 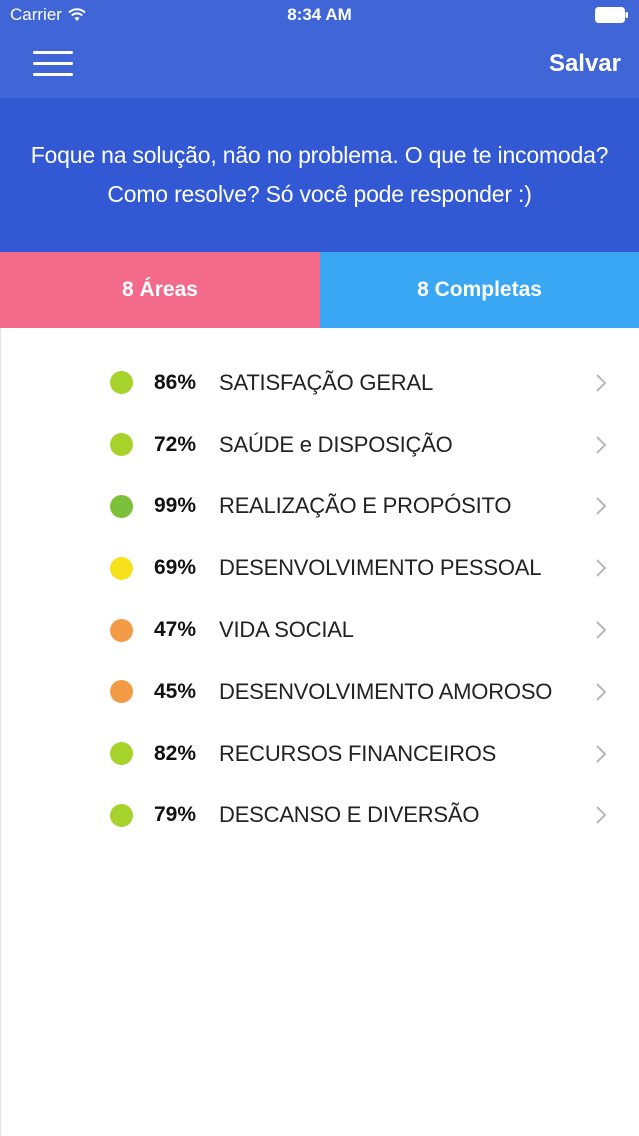 What do you see at coordinates (319, 64) in the screenshot?
I see `nav-bar: Salvar` at bounding box center [319, 64].